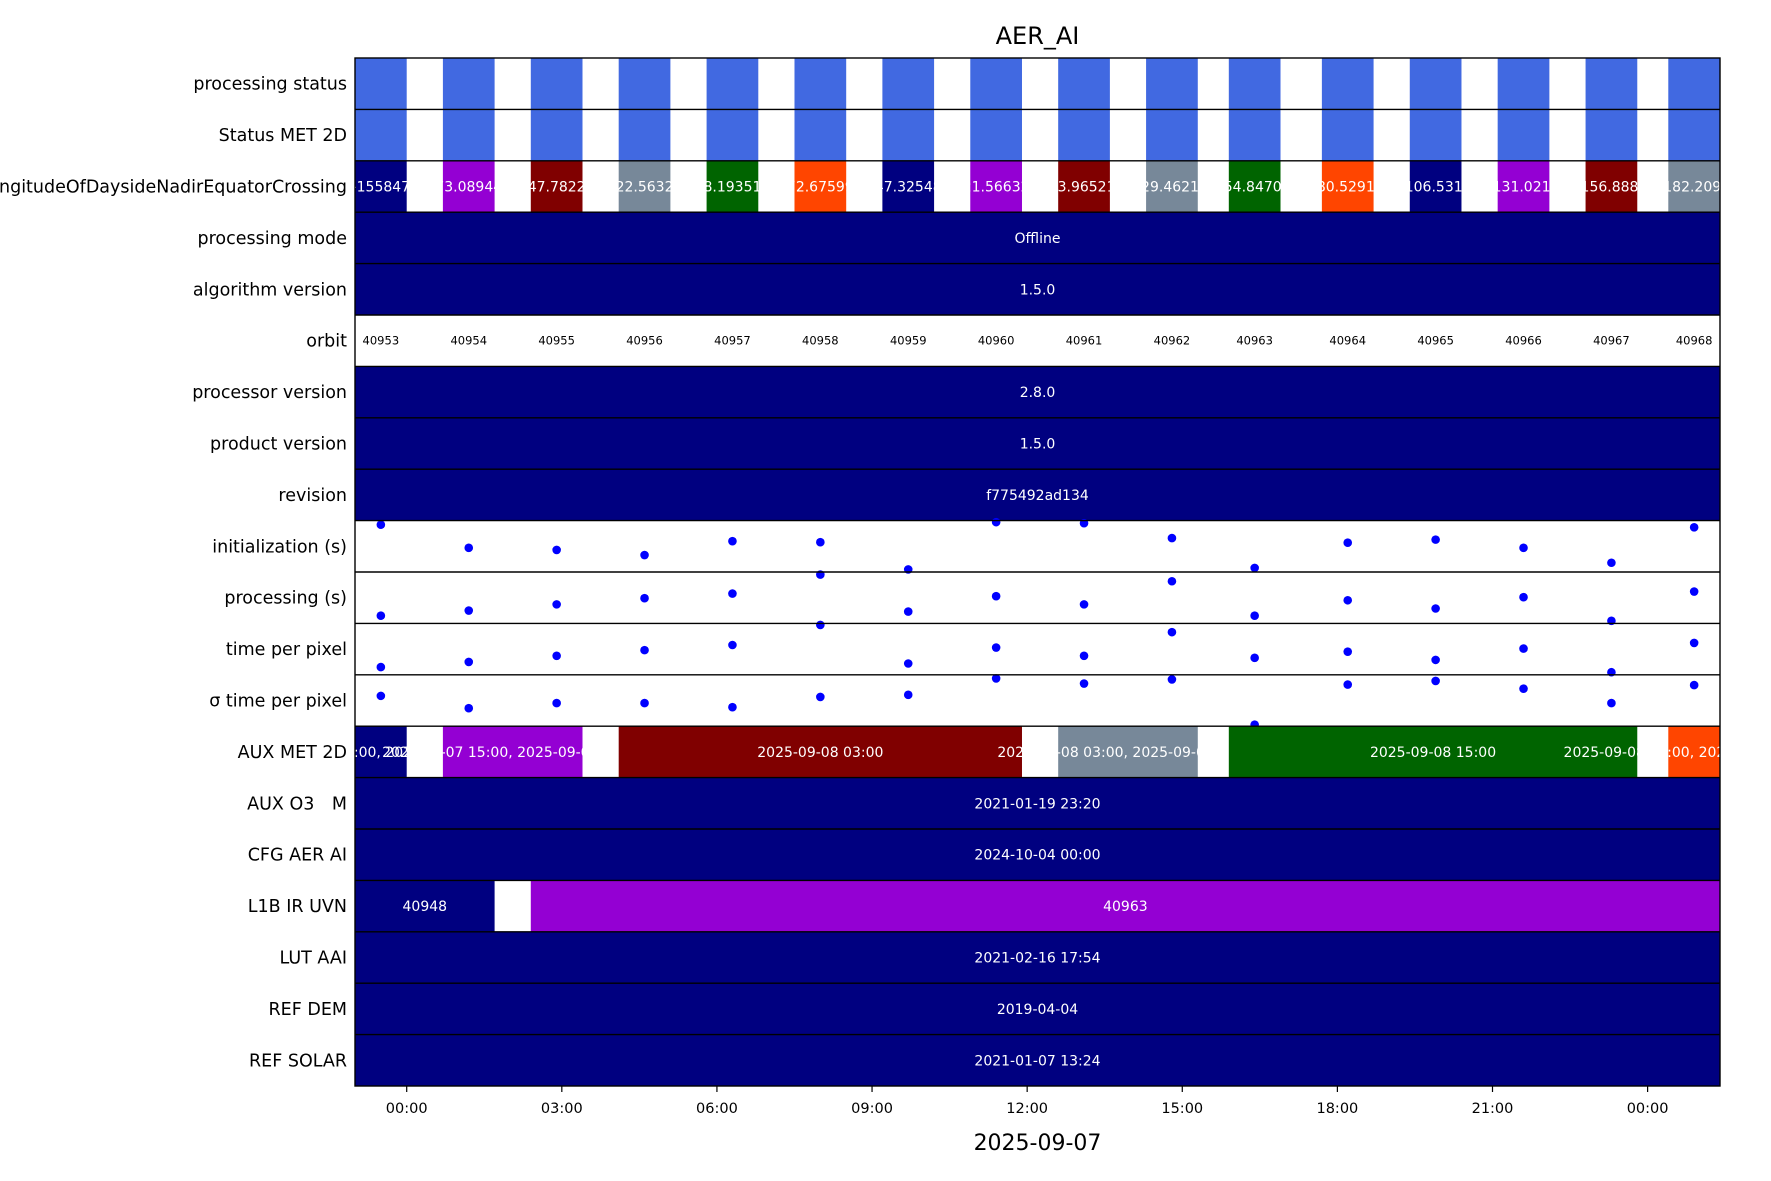  I want to click on granule-label: -3.96521, so click(1084, 188).